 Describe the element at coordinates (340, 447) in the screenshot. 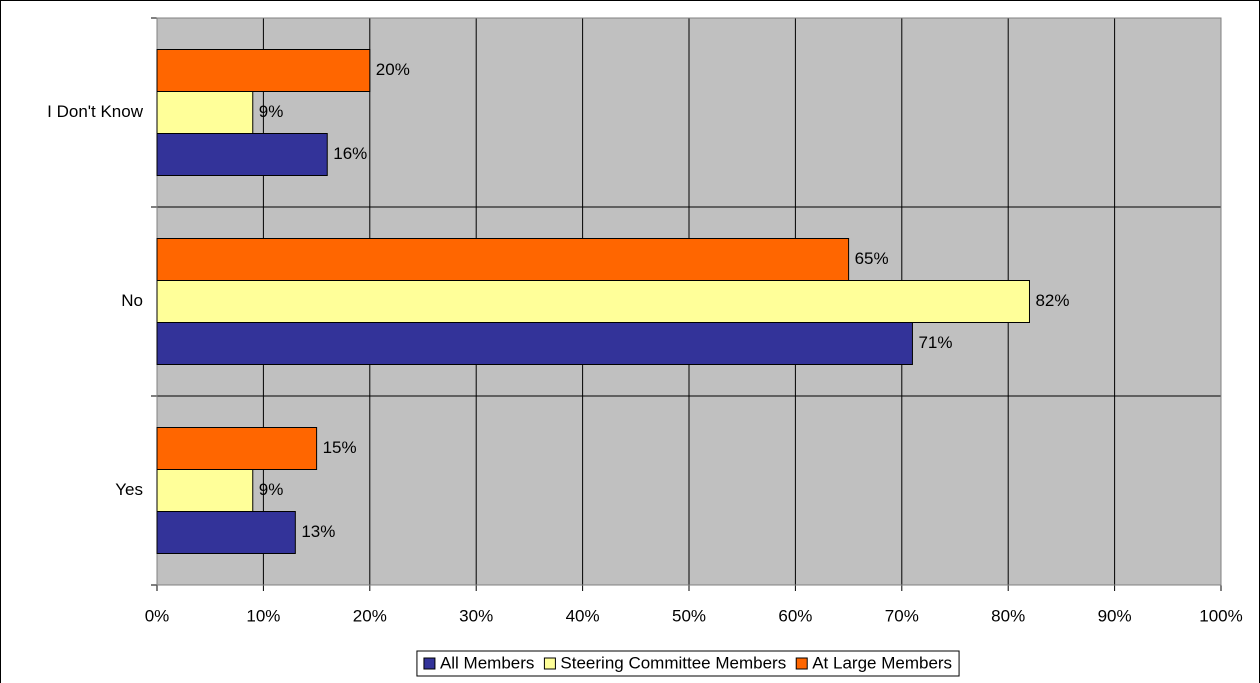

I see `data-label: 15%` at that location.